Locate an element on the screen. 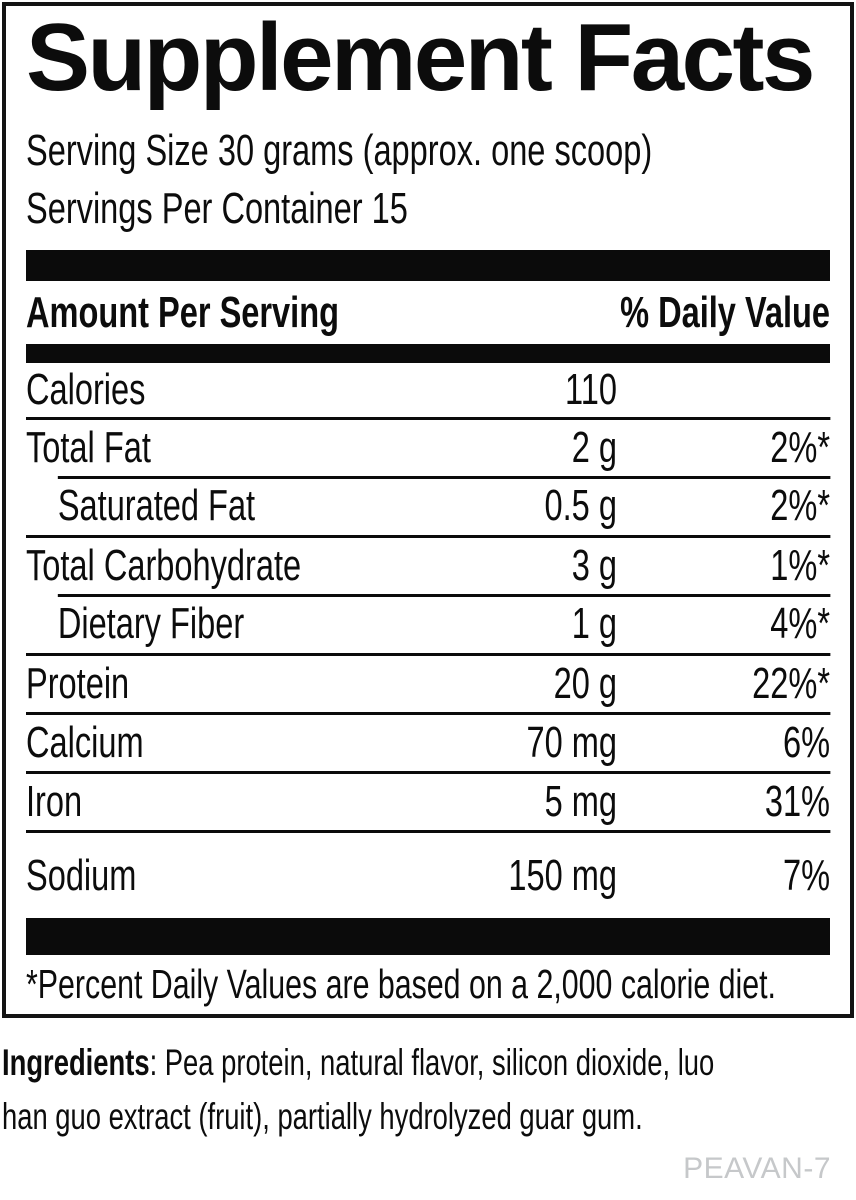 The width and height of the screenshot is (856, 1200). nutrient-amount: 110 is located at coordinates (591, 389).